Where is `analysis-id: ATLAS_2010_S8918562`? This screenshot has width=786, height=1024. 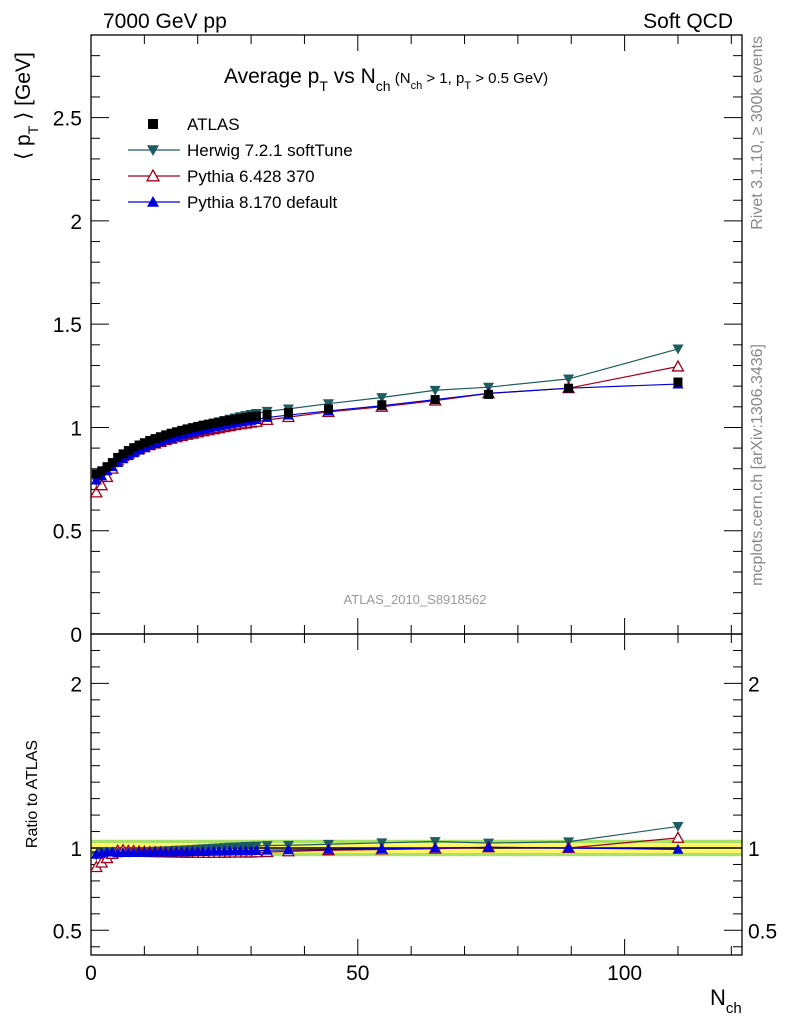
analysis-id: ATLAS_2010_S8918562 is located at coordinates (415, 599).